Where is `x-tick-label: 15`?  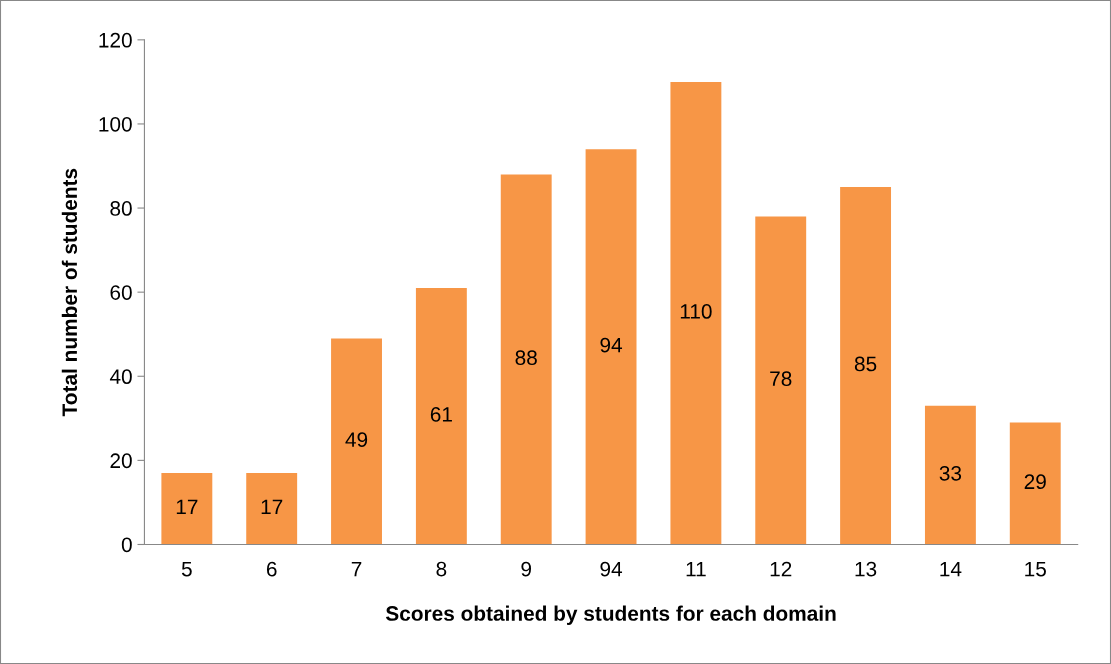
x-tick-label: 15 is located at coordinates (1035, 569).